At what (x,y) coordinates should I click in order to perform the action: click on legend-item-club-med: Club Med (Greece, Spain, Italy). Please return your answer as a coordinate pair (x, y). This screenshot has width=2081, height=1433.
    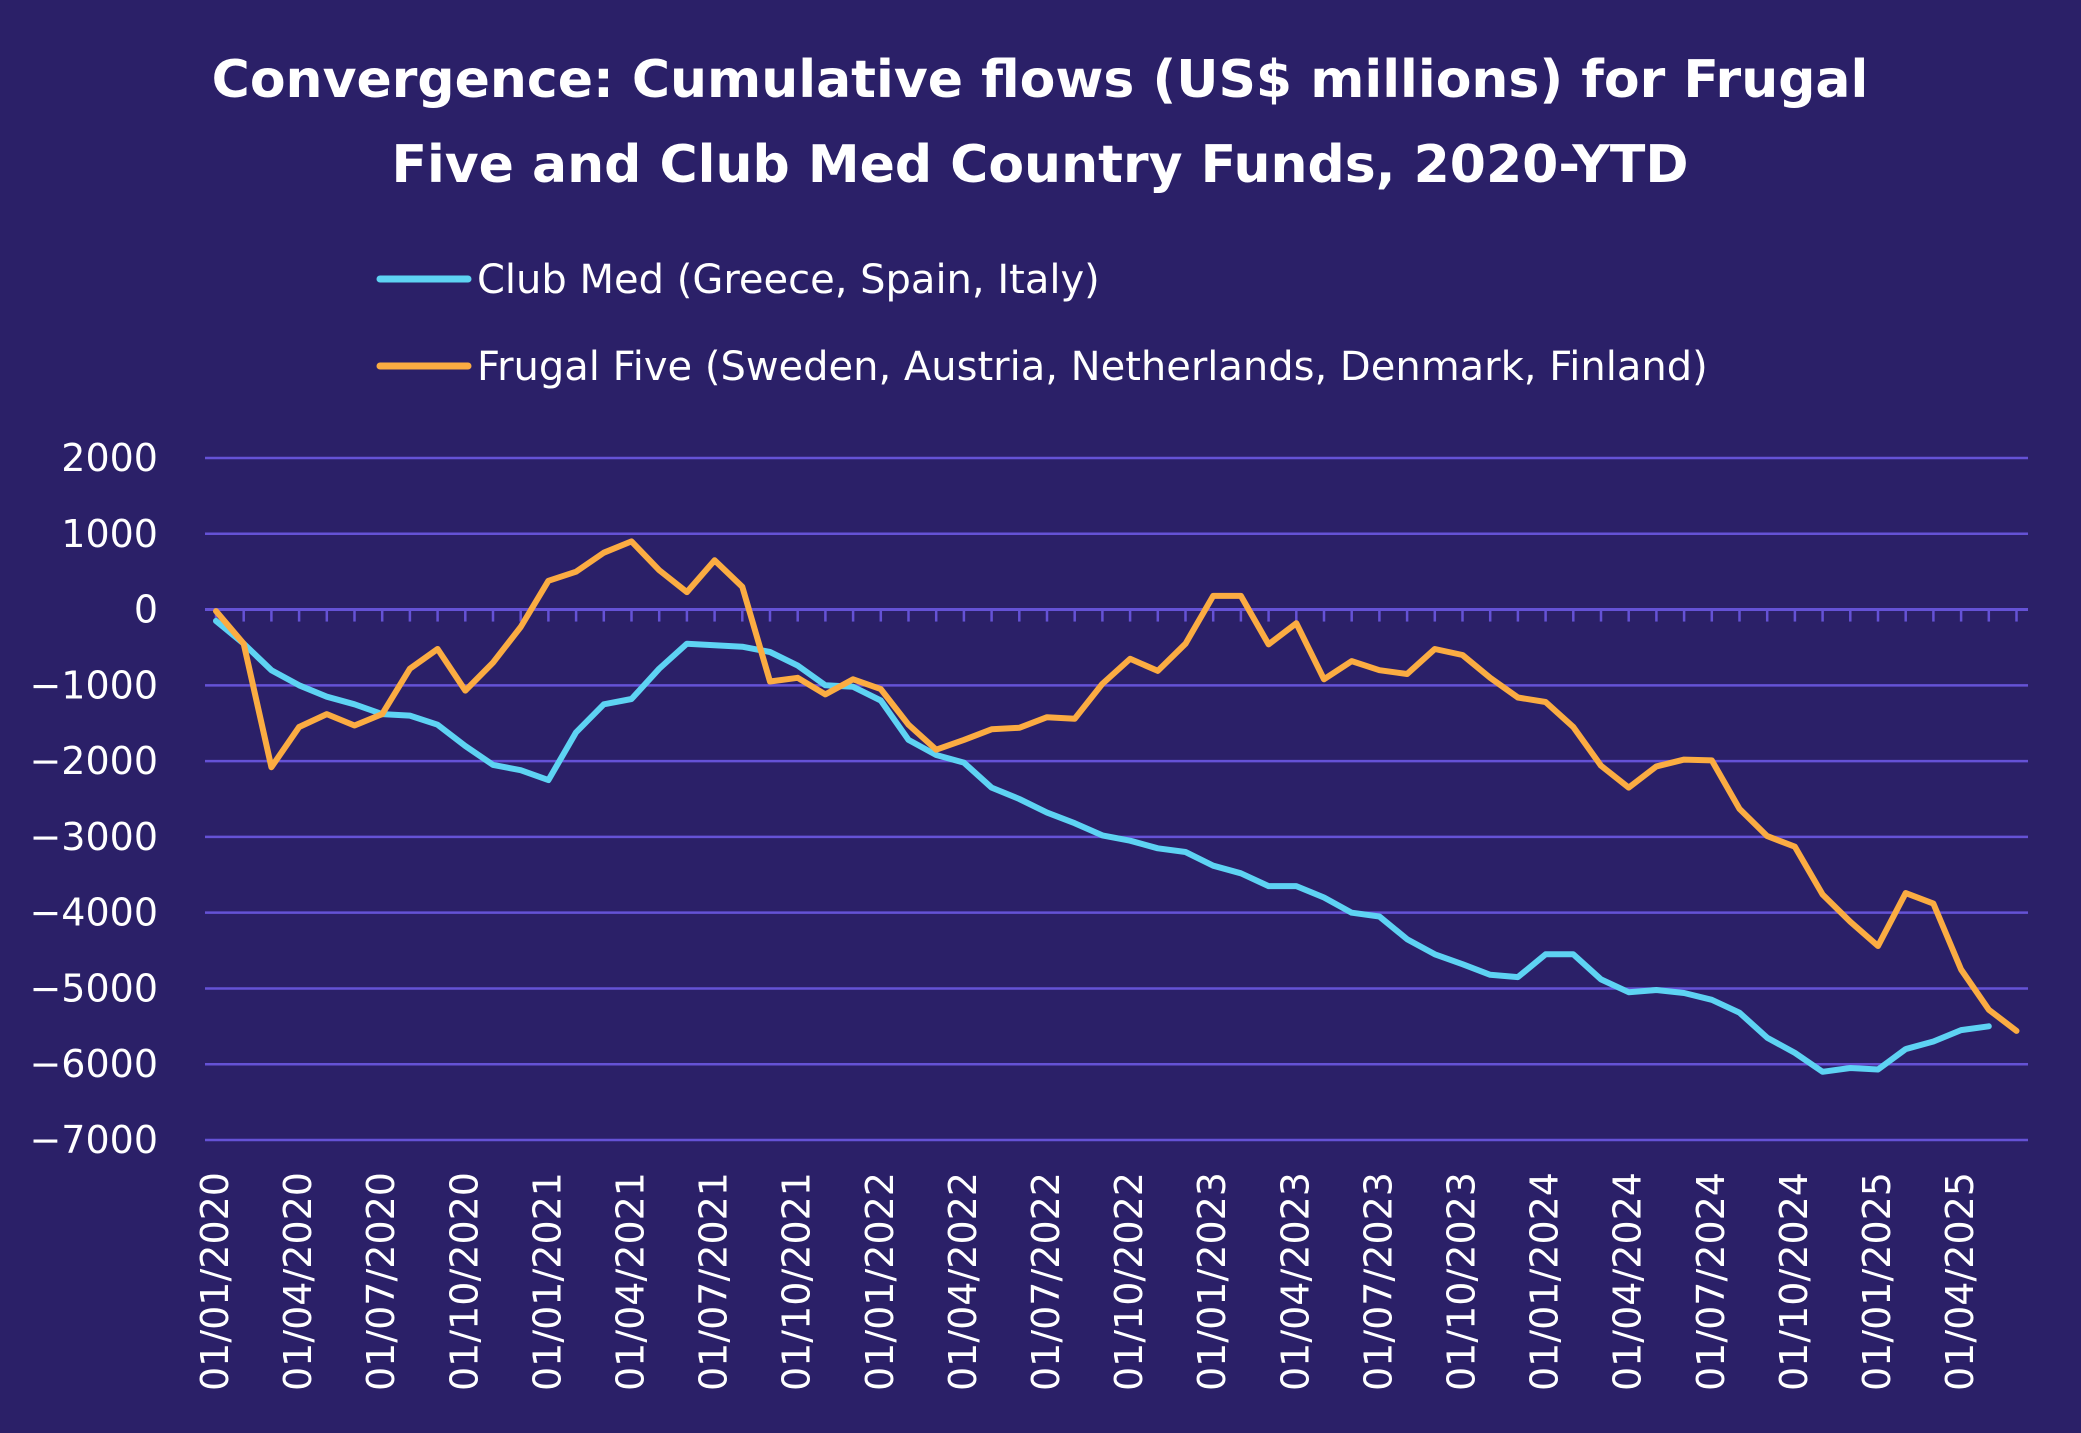
    Looking at the image, I should click on (738, 280).